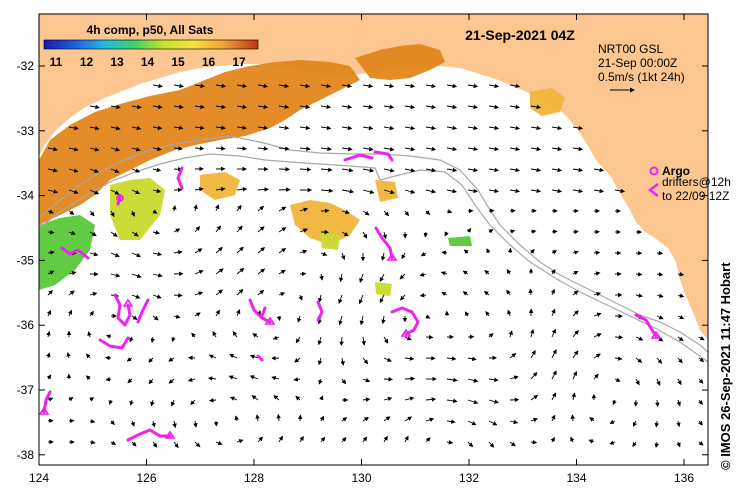 The height and width of the screenshot is (496, 749). Describe the element at coordinates (56, 62) in the screenshot. I see `colorbar-tick-label: 11` at that location.